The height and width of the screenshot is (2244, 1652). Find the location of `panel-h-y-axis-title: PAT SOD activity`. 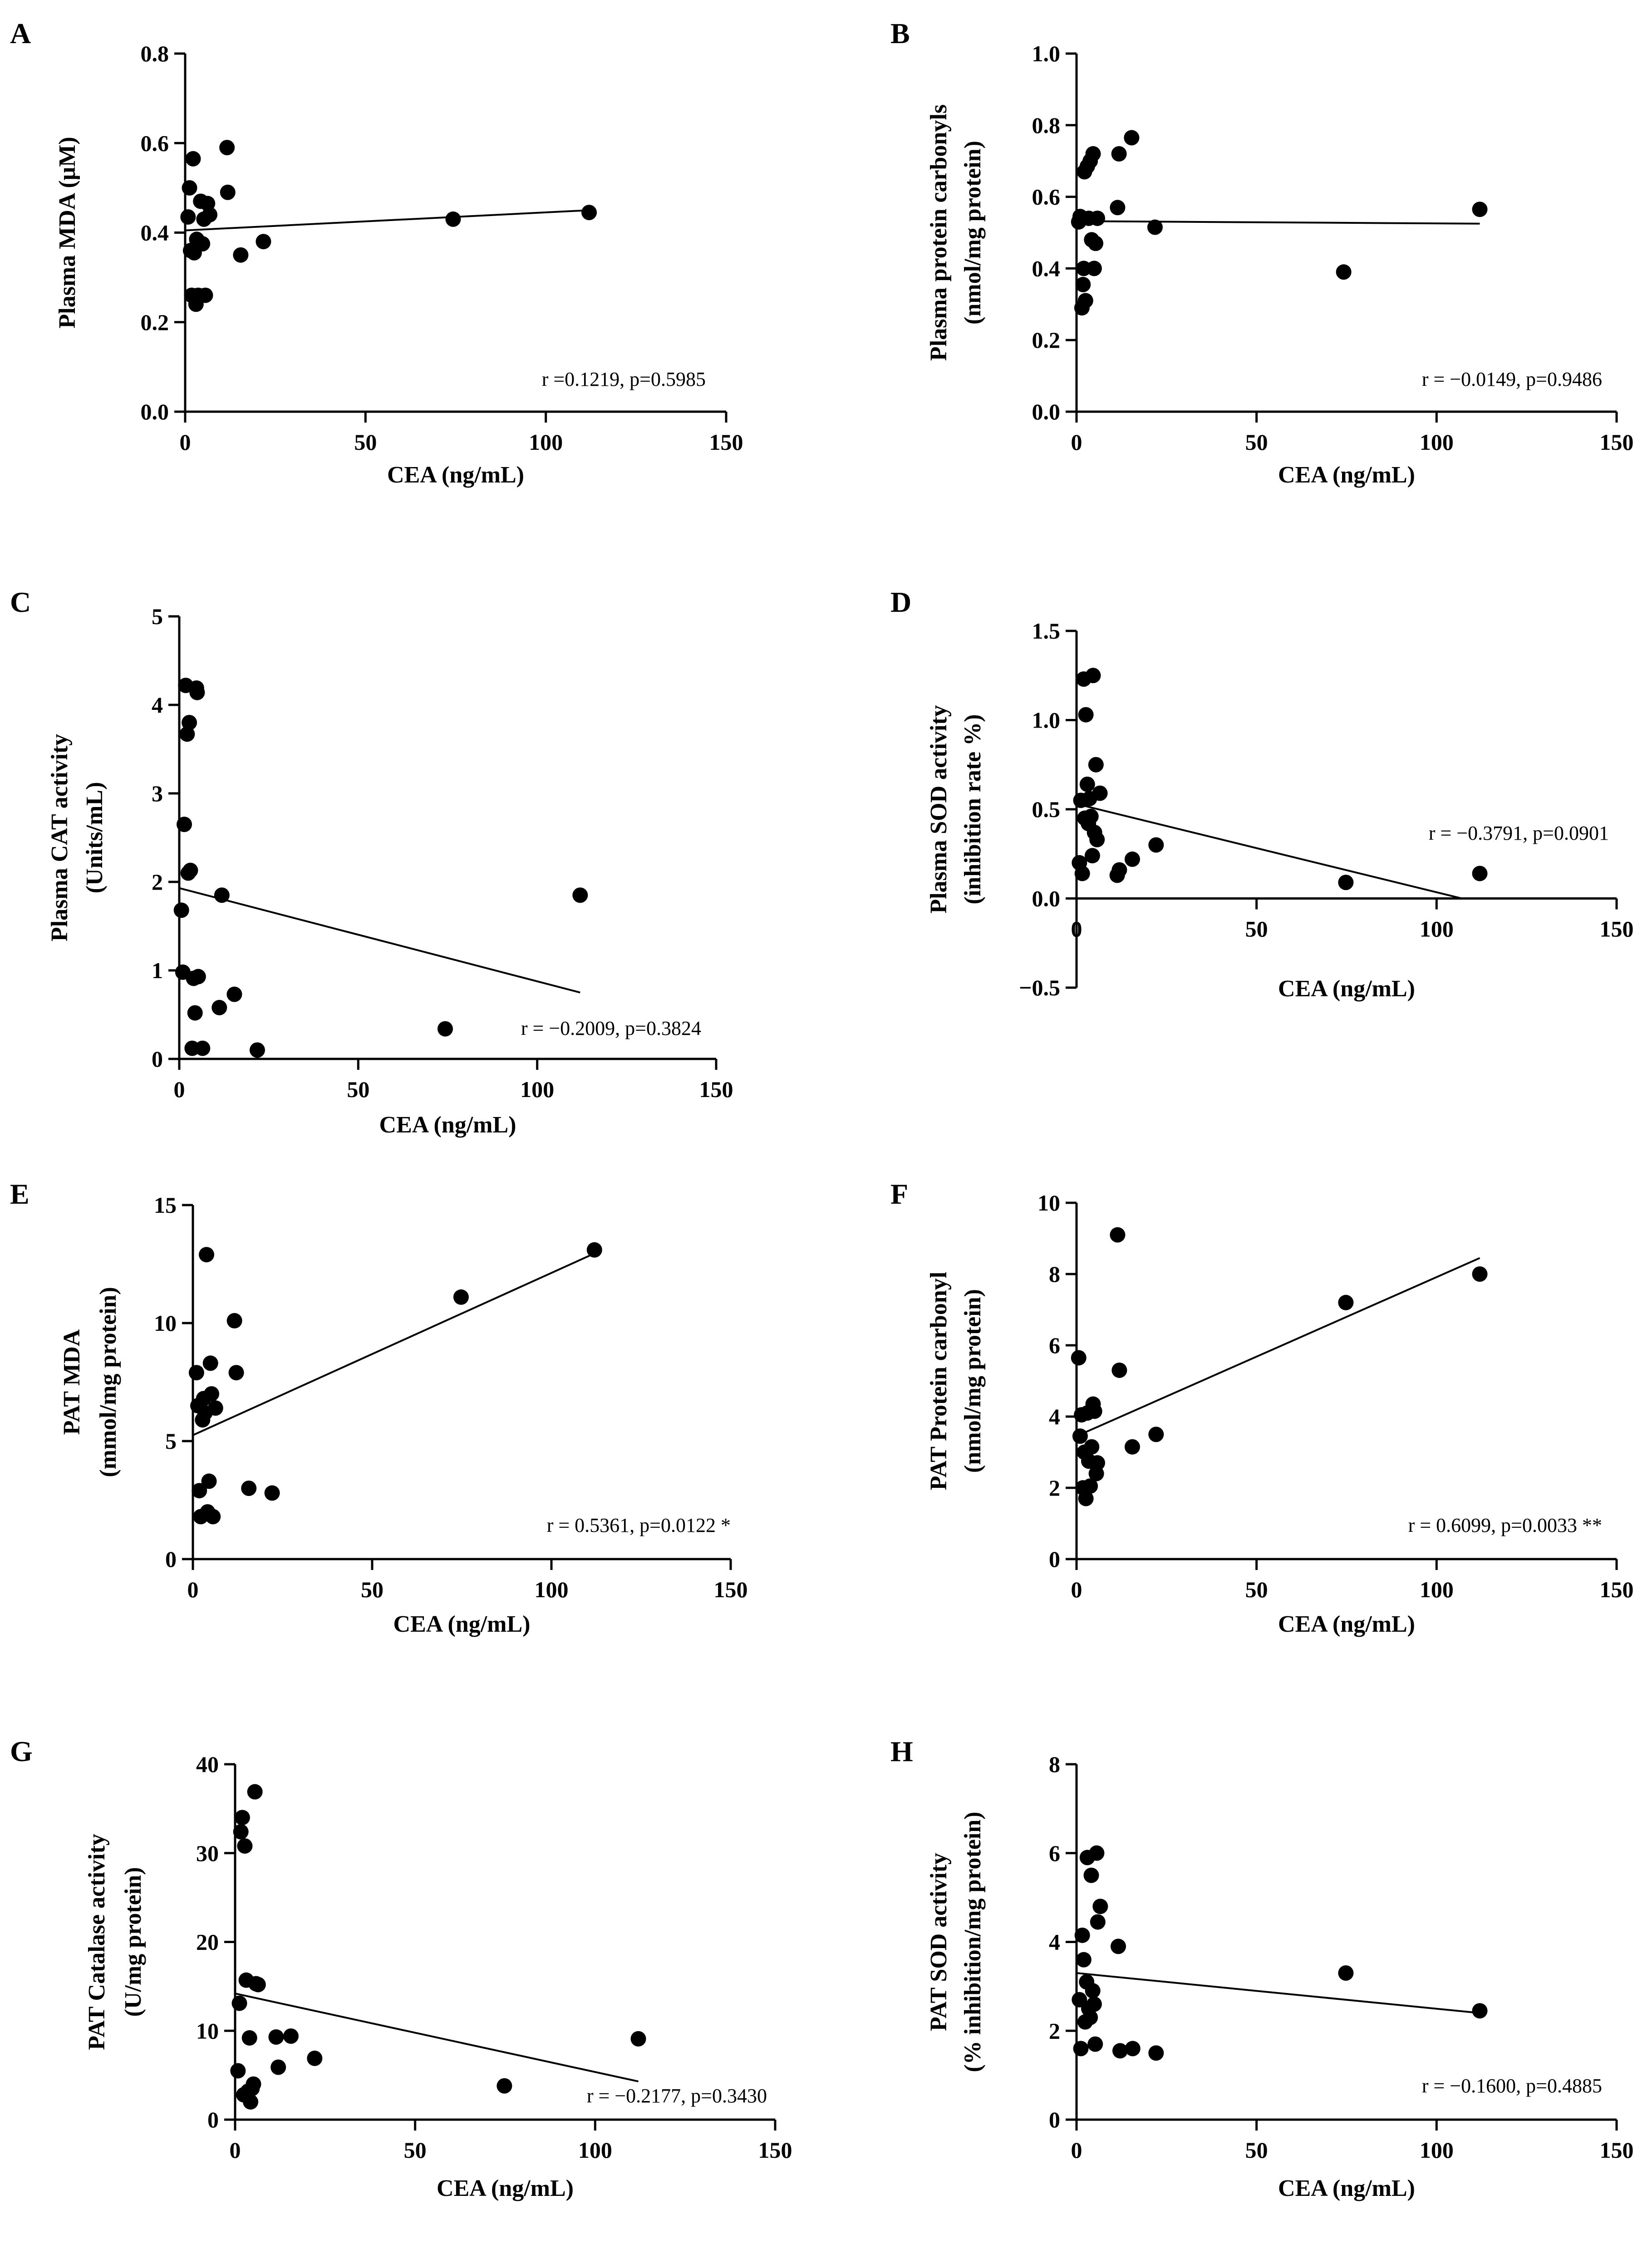

panel-h-y-axis-title: PAT SOD activity is located at coordinates (939, 1942).